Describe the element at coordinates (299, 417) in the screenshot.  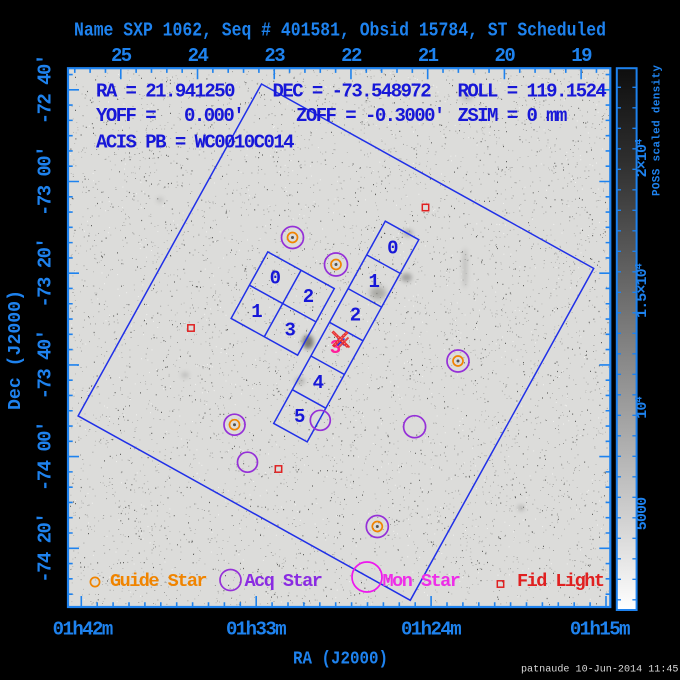
I see `svg-text: 5` at that location.